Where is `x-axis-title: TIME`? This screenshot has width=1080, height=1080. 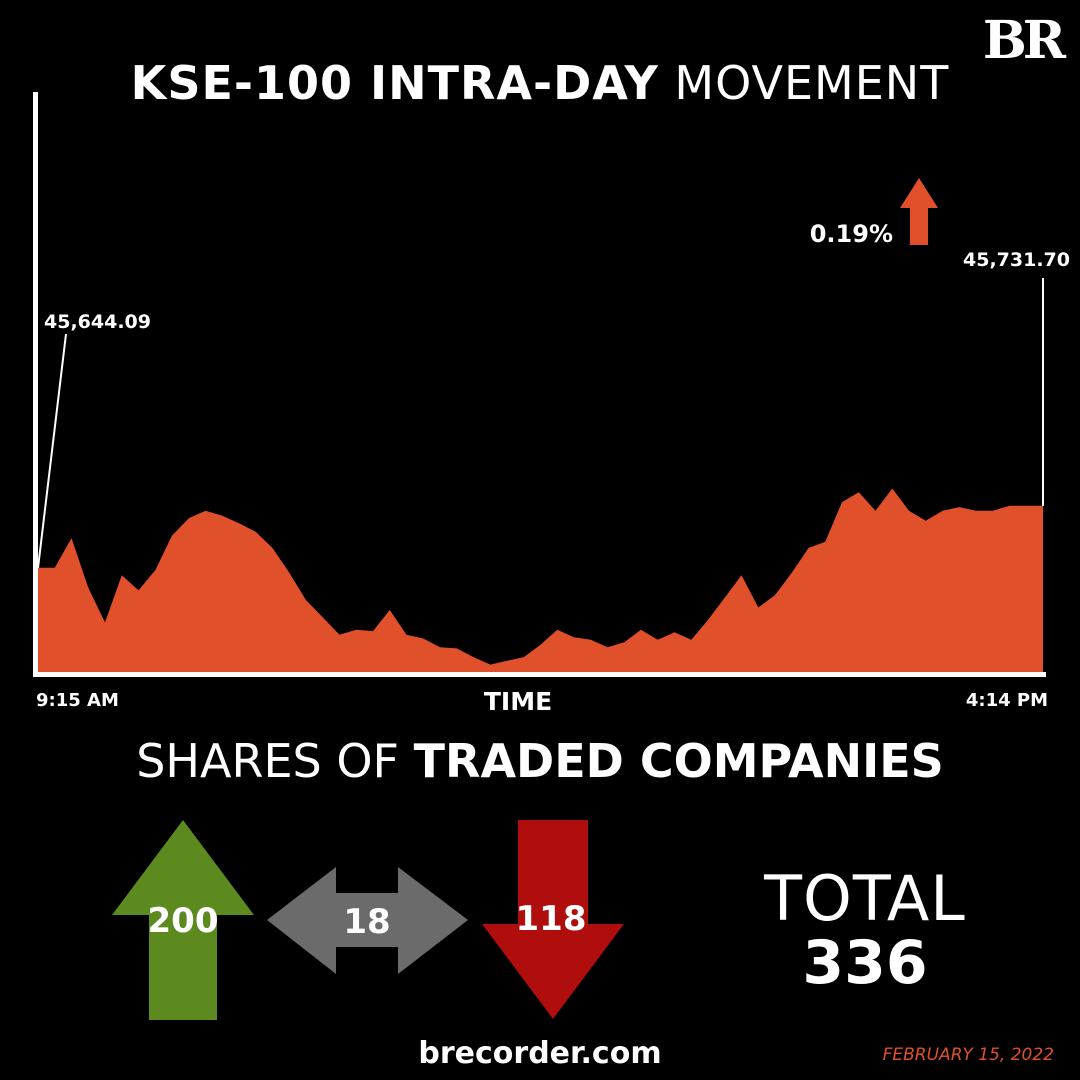
x-axis-title: TIME is located at coordinates (518, 701).